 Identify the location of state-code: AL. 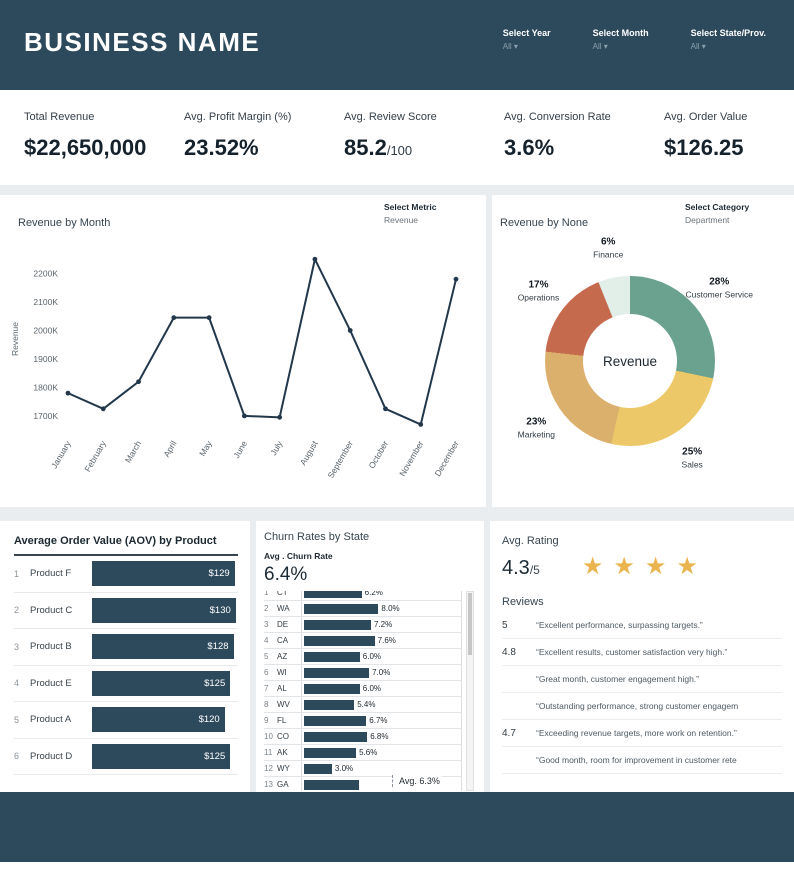
(282, 688).